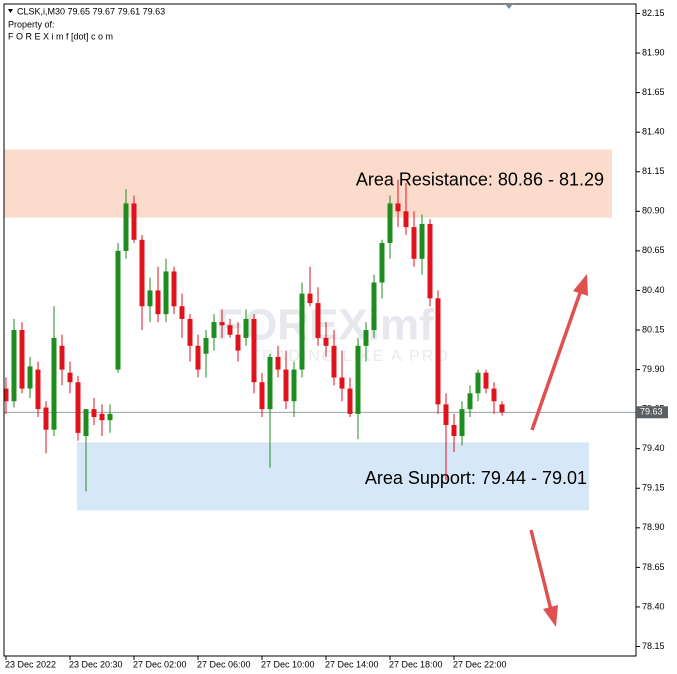 The image size is (677, 674). What do you see at coordinates (333, 476) in the screenshot?
I see `zone` at bounding box center [333, 476].